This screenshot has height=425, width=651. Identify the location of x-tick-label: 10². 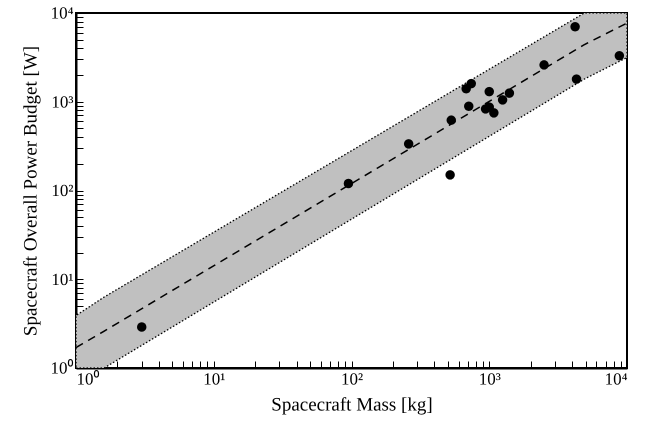
(352, 379).